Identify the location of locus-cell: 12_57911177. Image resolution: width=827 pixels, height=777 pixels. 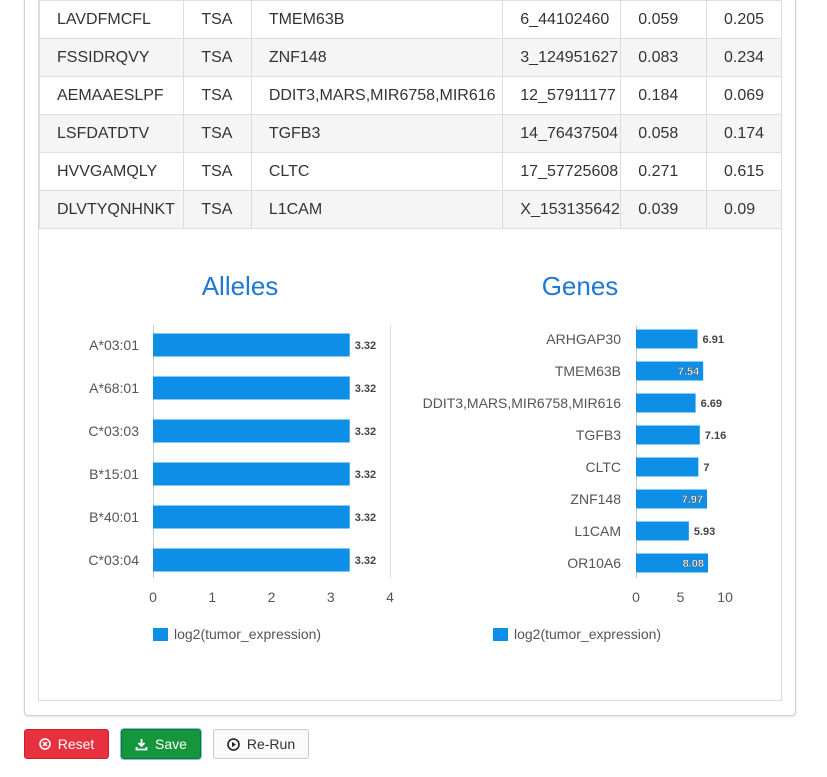
(562, 95).